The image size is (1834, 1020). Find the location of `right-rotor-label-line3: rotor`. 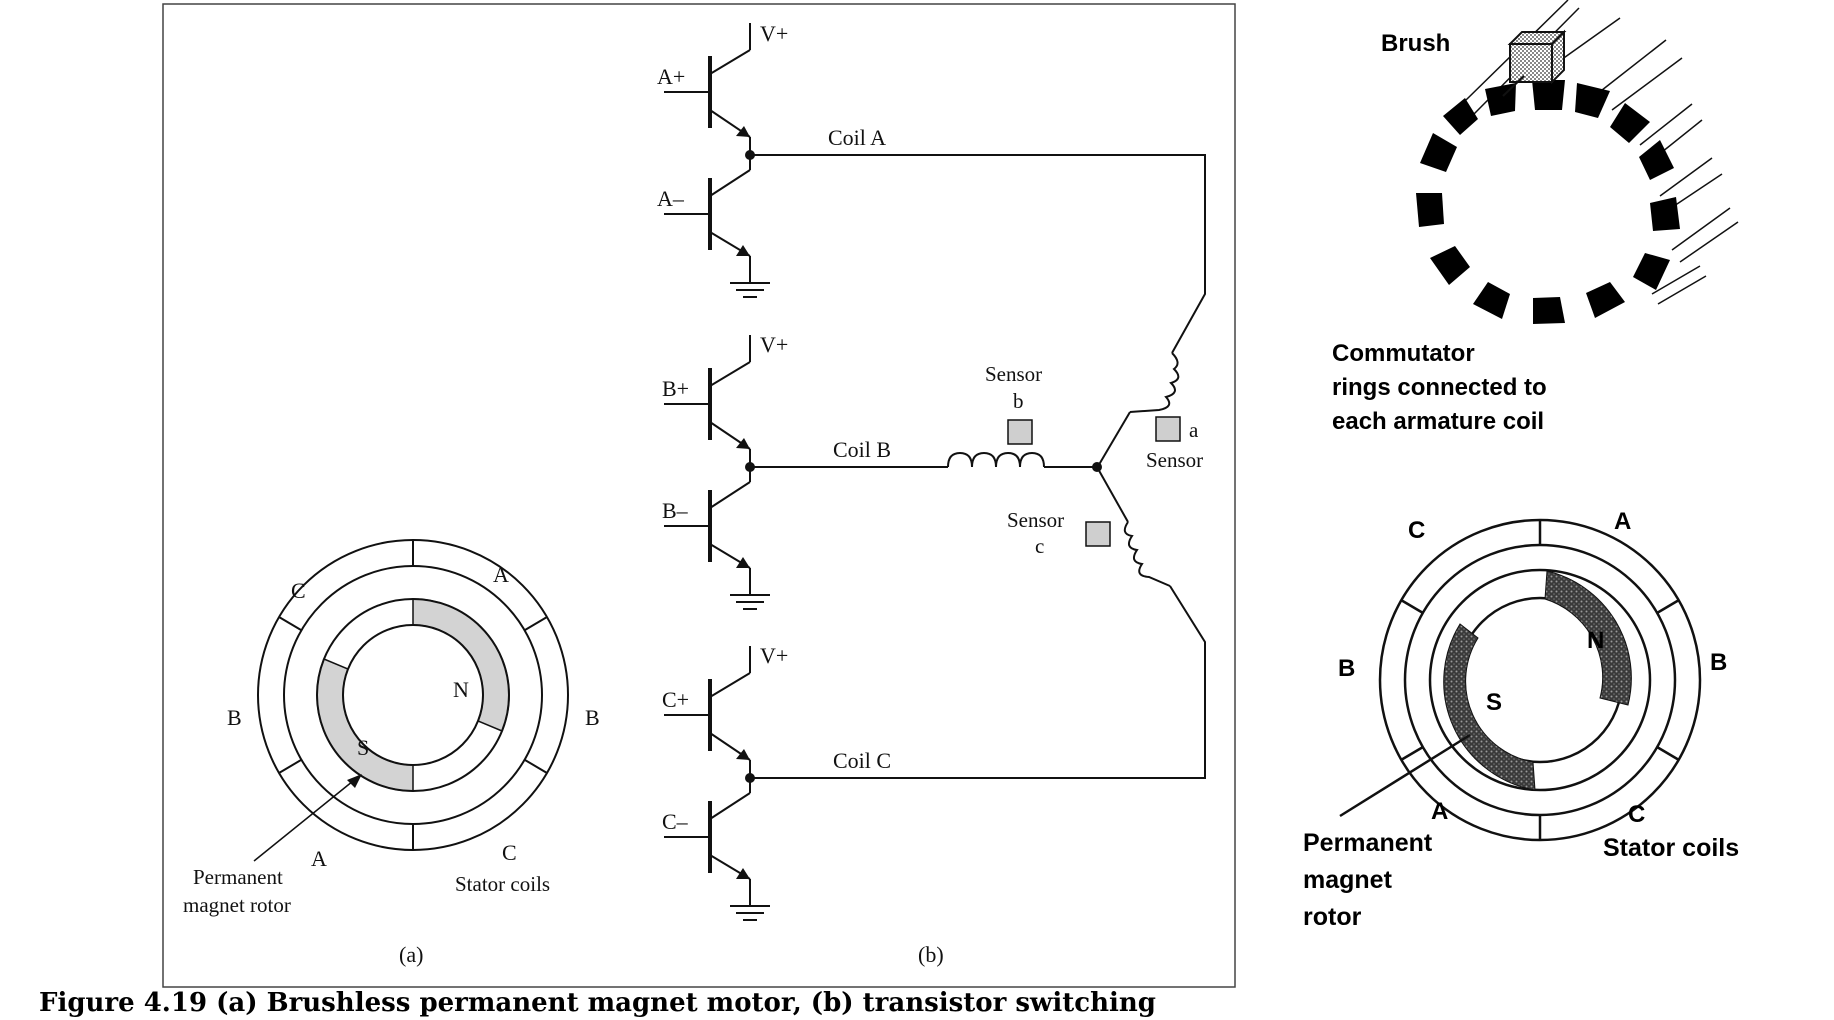

right-rotor-label-line3: rotor is located at coordinates (1332, 917).